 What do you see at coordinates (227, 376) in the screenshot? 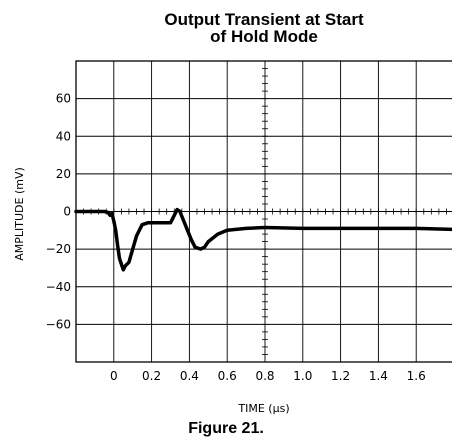
I see `x-tick-label: 0.6` at bounding box center [227, 376].